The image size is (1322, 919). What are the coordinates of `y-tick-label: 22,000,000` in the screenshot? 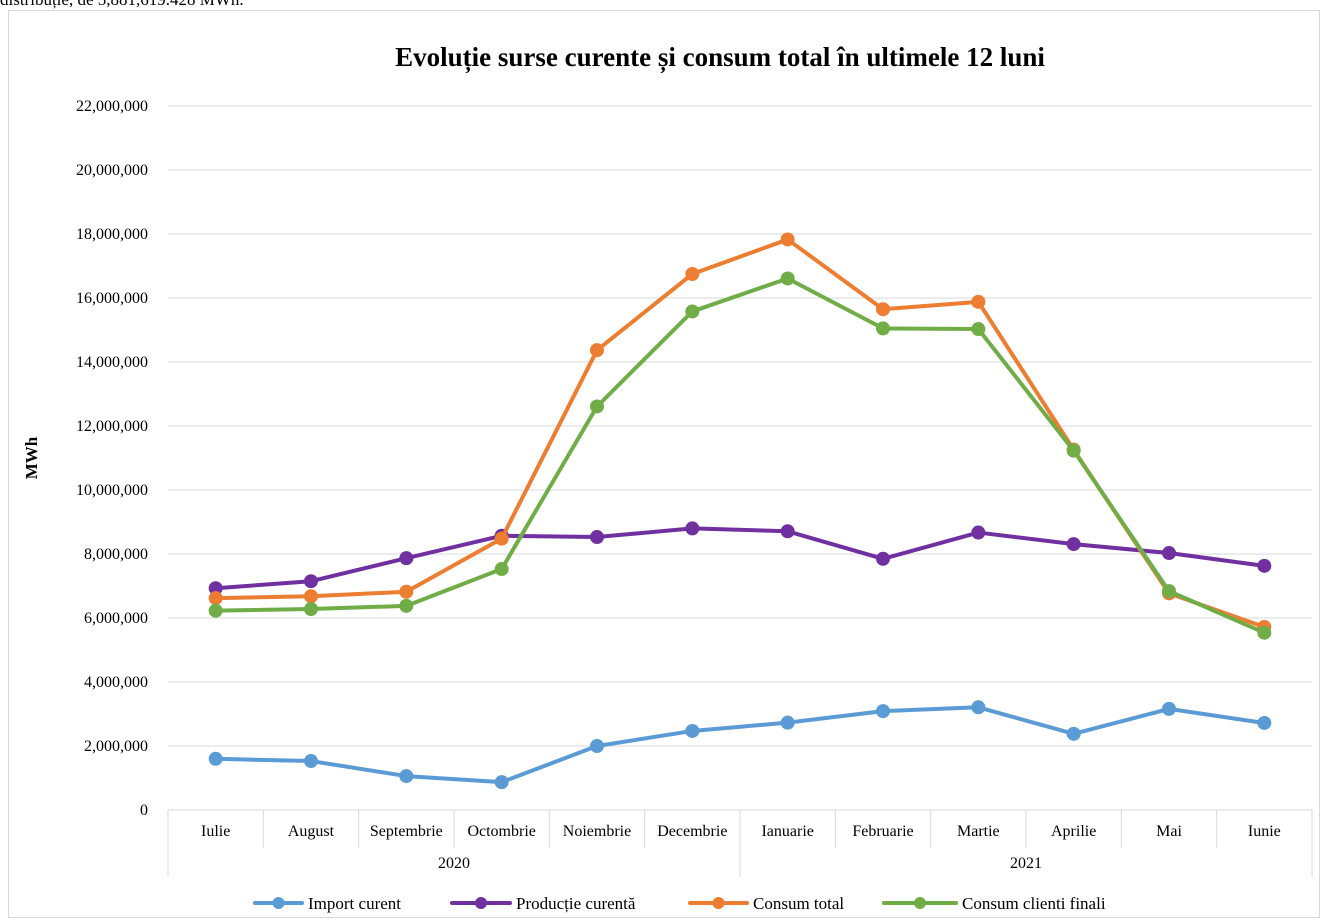 It's located at (112, 106).